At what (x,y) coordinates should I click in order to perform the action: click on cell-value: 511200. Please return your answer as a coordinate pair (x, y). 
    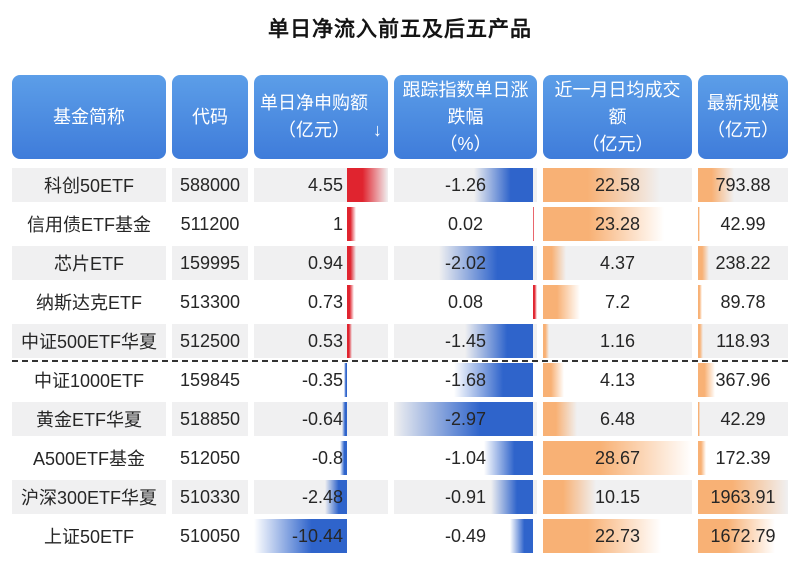
    Looking at the image, I should click on (210, 223).